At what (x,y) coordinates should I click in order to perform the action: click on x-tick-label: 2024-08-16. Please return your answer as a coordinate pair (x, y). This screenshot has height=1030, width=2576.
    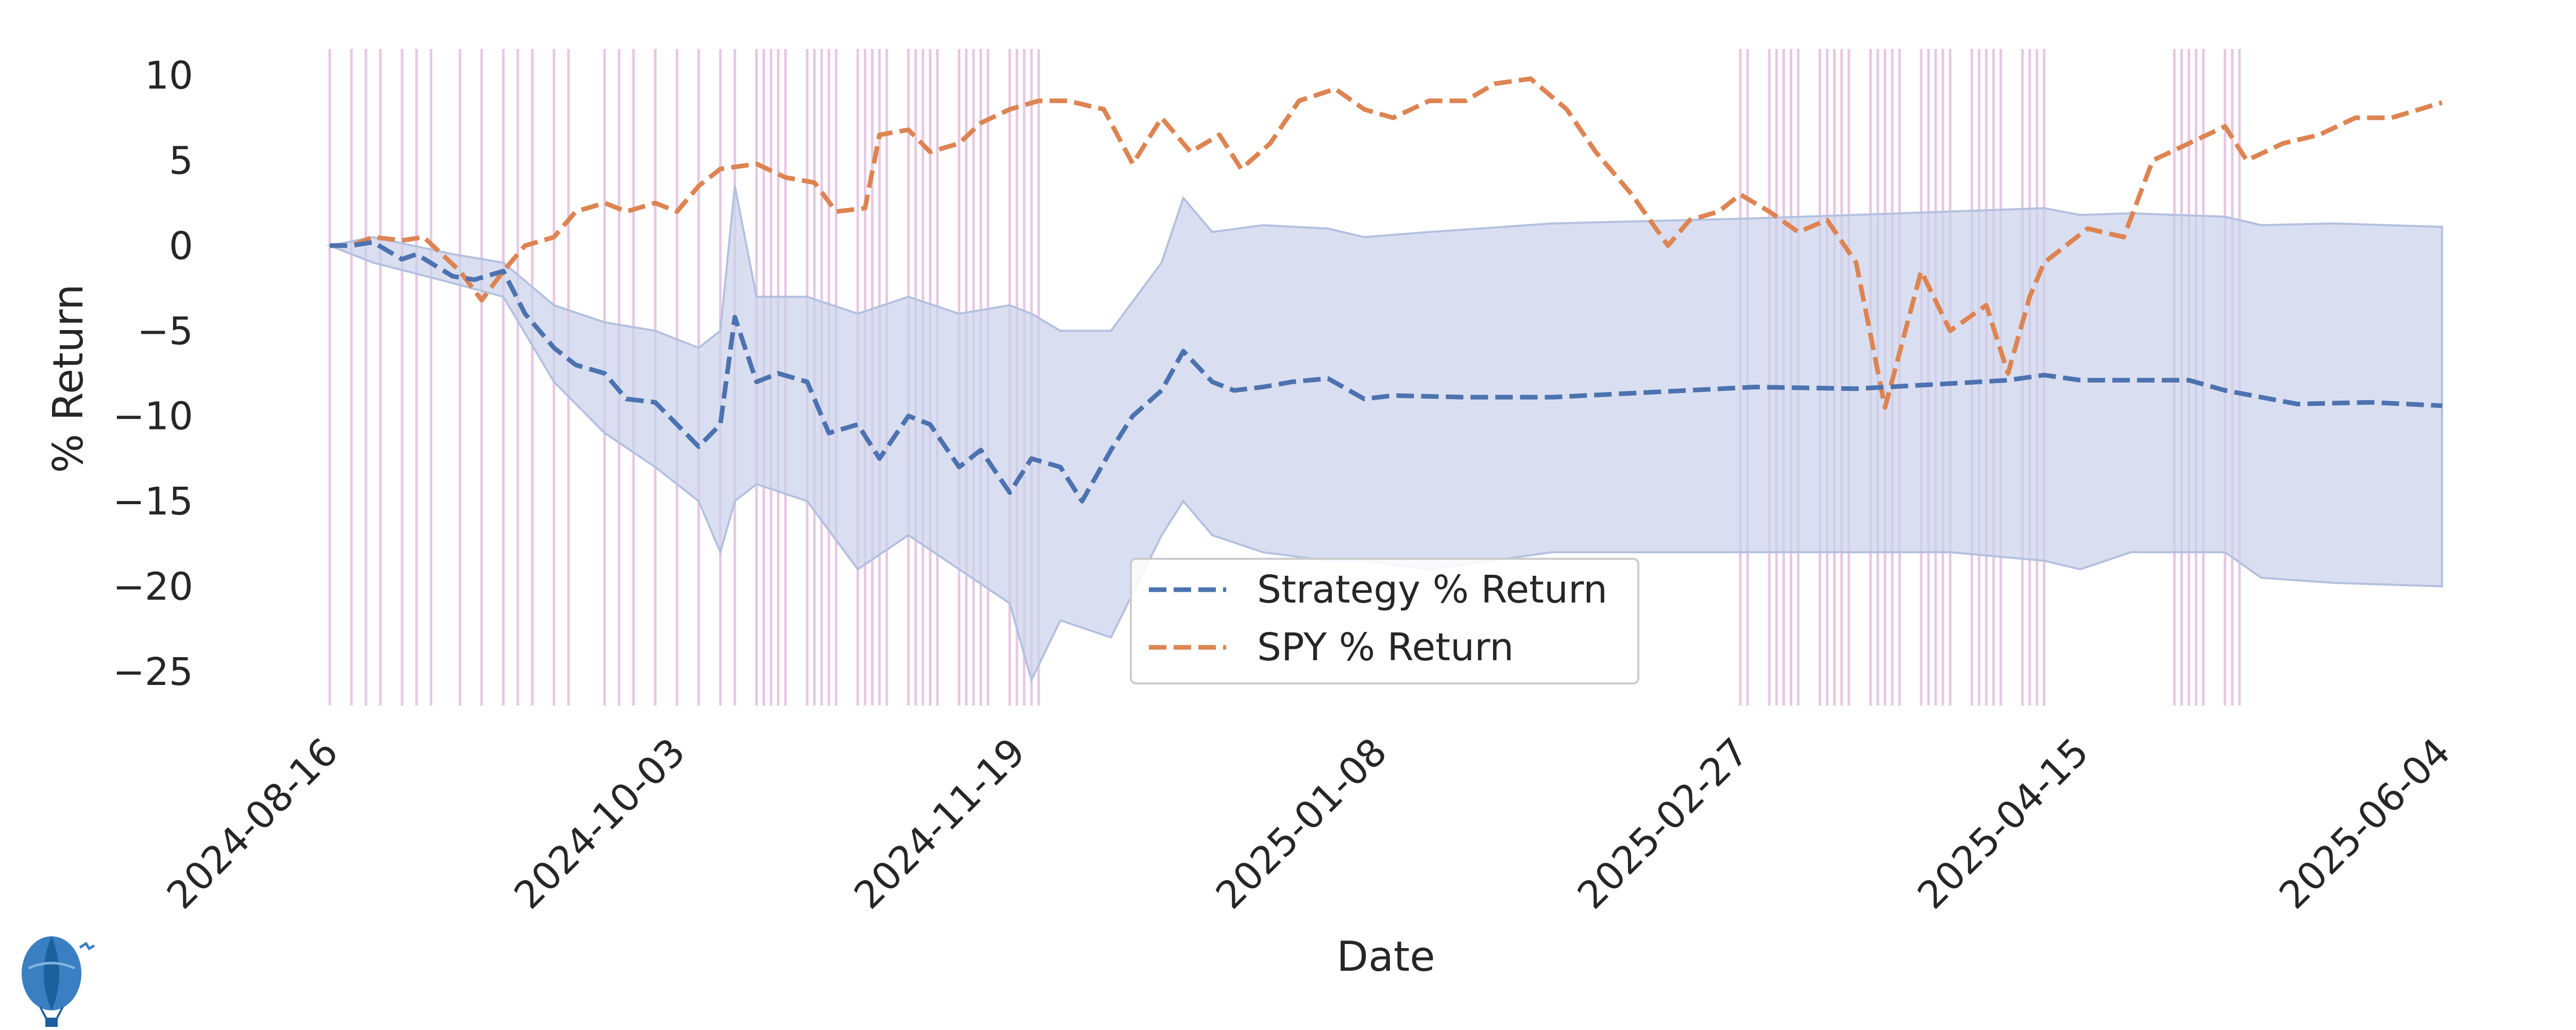
    Looking at the image, I should click on (253, 824).